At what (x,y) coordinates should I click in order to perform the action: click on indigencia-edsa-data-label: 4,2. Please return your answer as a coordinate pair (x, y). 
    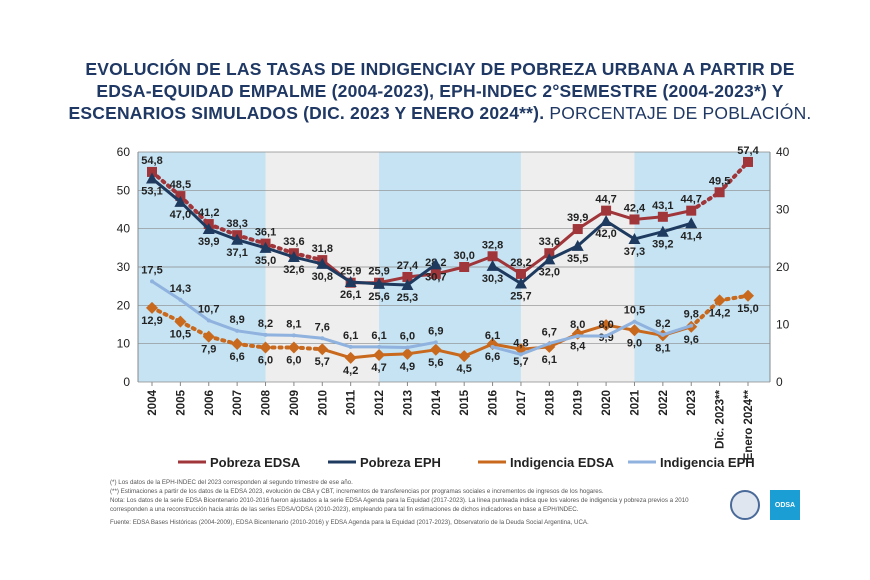
    Looking at the image, I should click on (350, 371).